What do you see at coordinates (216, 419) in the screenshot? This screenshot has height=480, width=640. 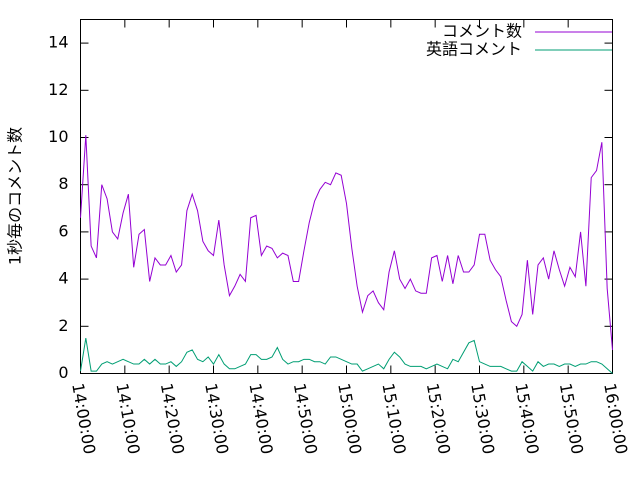 I see `x-tick-label: 14:30:00` at bounding box center [216, 419].